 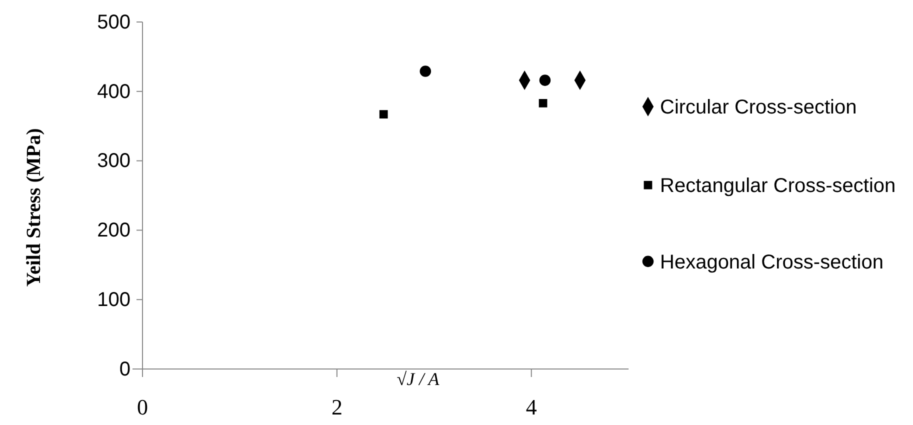 What do you see at coordinates (772, 262) in the screenshot?
I see `legend-label: Hexagonal Cross-section` at bounding box center [772, 262].